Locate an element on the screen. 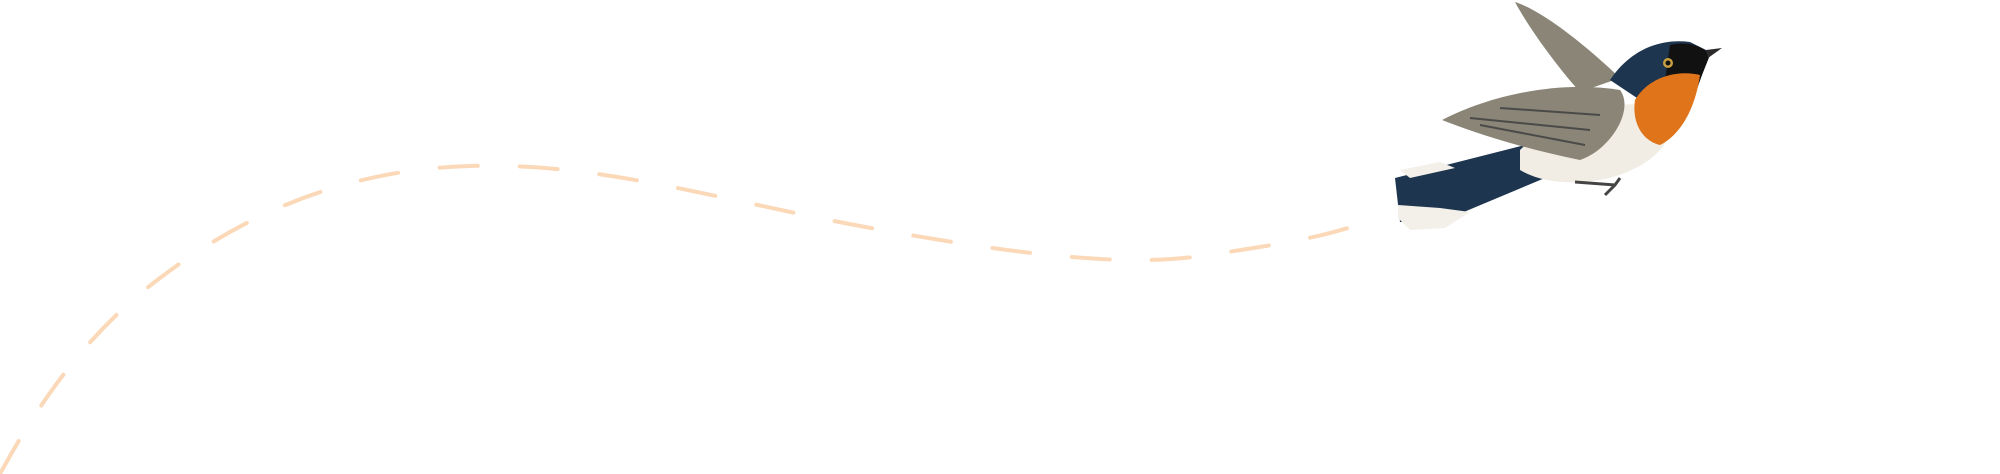 The width and height of the screenshot is (2000, 474). bird-icon is located at coordinates (1558, 116).